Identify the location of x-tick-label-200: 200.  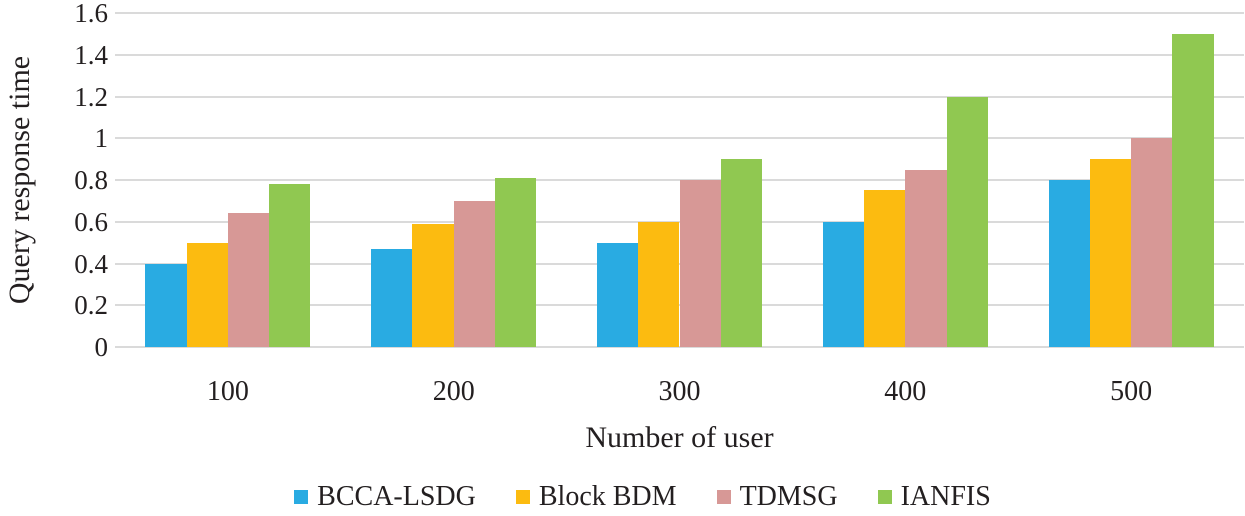
(453, 391).